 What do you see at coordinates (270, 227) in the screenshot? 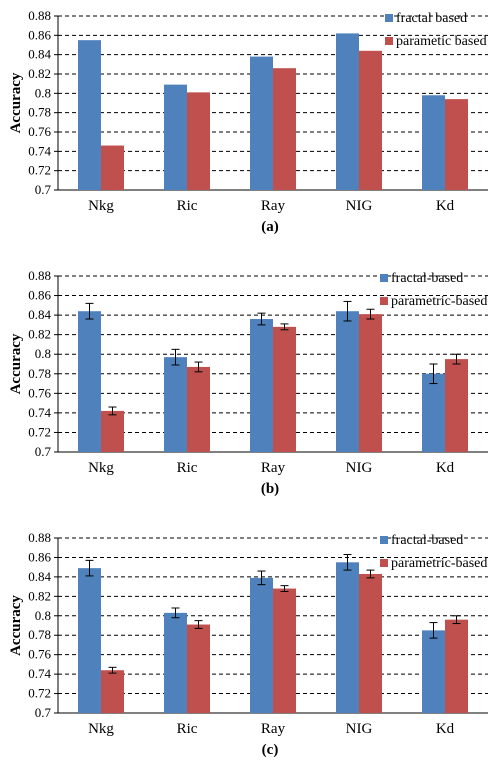
I see `panel-label: (a)` at bounding box center [270, 227].